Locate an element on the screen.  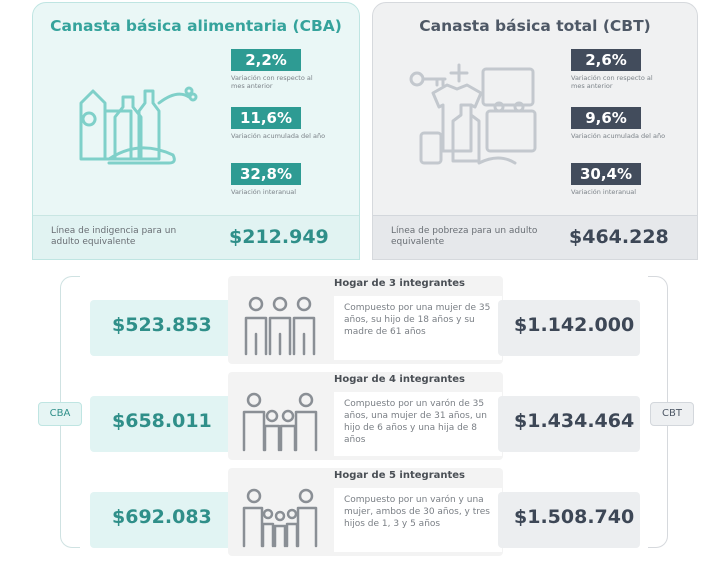
household-cbt-value: $1.142.000 is located at coordinates (574, 325).